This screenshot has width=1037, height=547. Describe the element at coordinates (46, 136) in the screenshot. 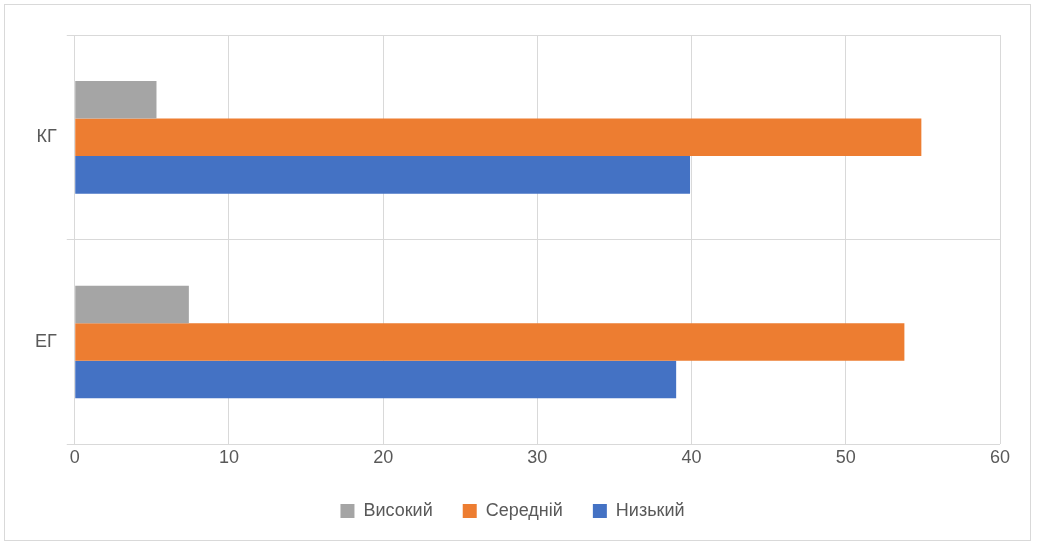

I see `y-tick-label: КГ` at that location.